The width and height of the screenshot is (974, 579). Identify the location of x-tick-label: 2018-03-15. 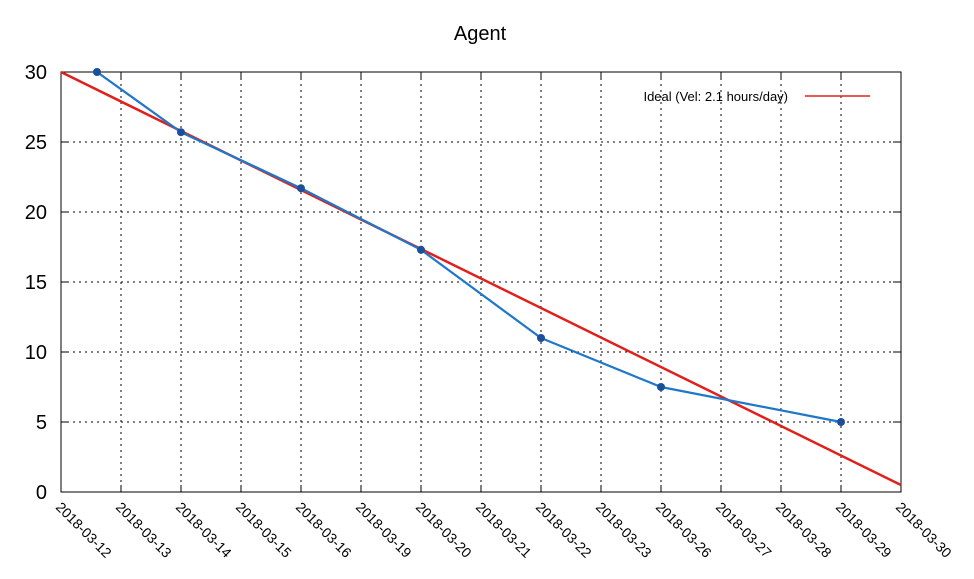
(264, 530).